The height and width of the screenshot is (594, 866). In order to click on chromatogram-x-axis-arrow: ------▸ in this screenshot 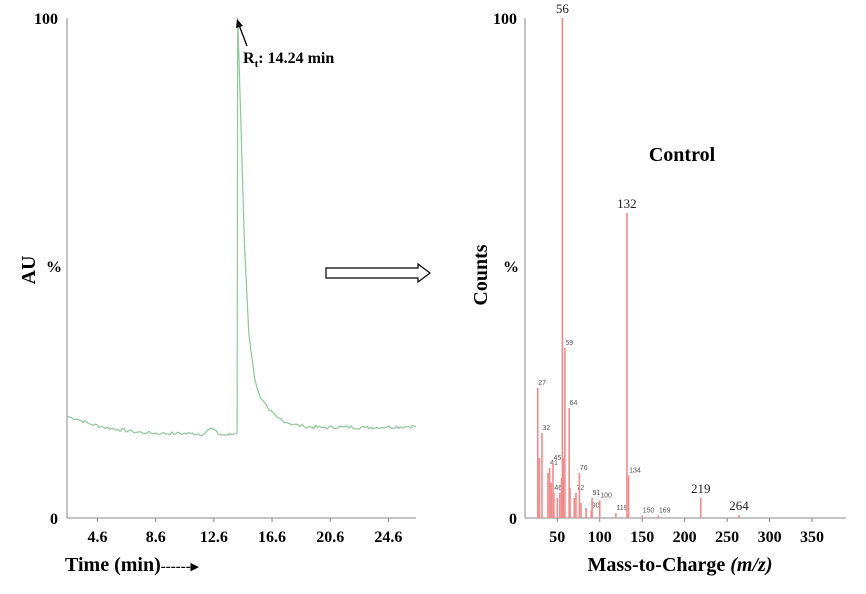, I will do `click(180, 567)`.